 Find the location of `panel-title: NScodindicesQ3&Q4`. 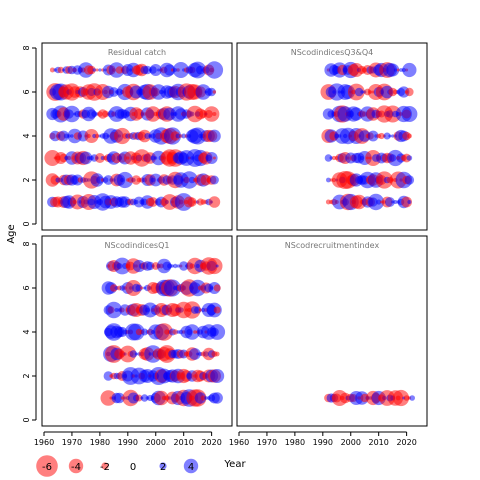

panel-title: NScodindicesQ3&Q4 is located at coordinates (332, 52).